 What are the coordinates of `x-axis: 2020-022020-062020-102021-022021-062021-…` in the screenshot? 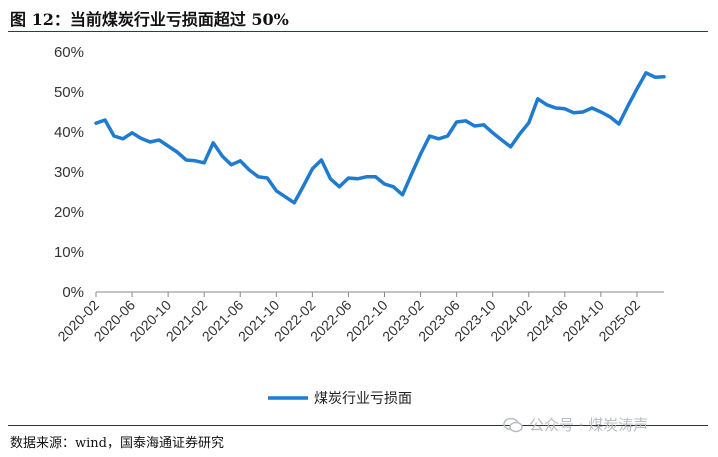 It's located at (359, 317).